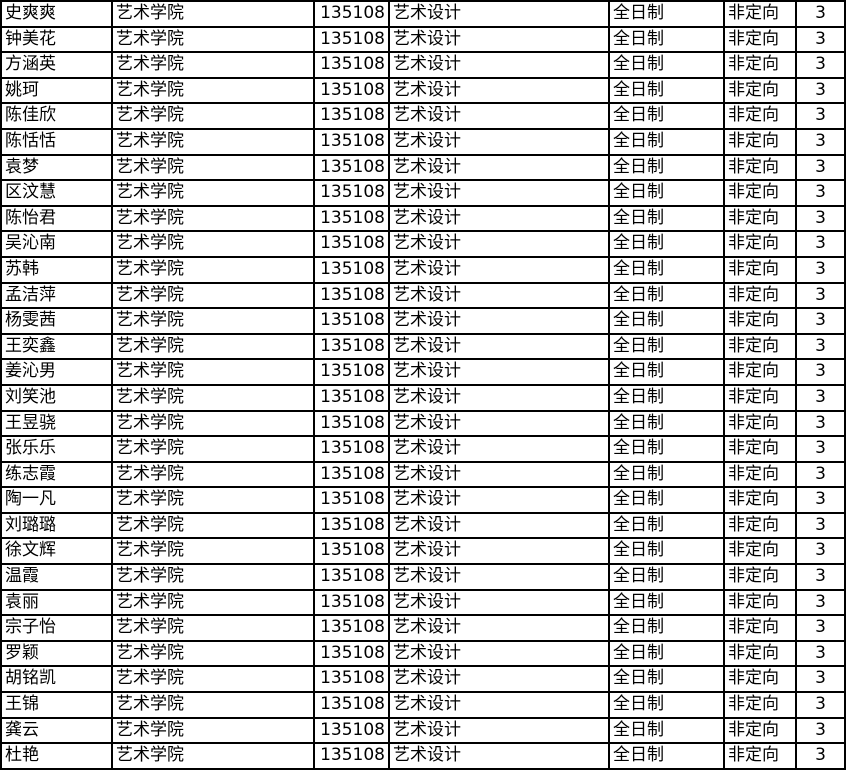 This screenshot has width=850, height=770. Describe the element at coordinates (423, 65) in the screenshot. I see `table-row: 方涵英 艺术学院 135108 艺术设计 全日制 非定向 3` at that location.